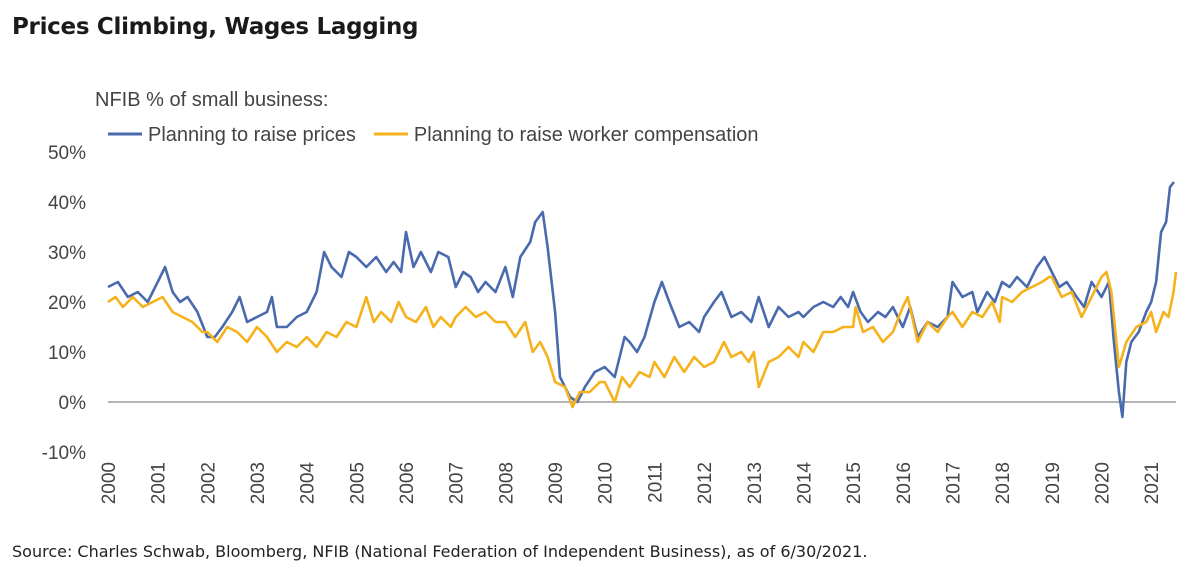  Describe the element at coordinates (109, 483) in the screenshot. I see `x-tick-label: 2000` at that location.